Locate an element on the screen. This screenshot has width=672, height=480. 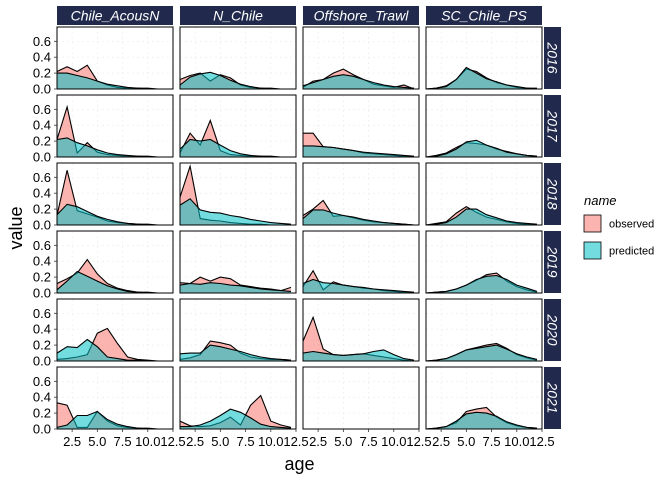
facet-strip-Chile_AcousN is located at coordinates (115, 15).